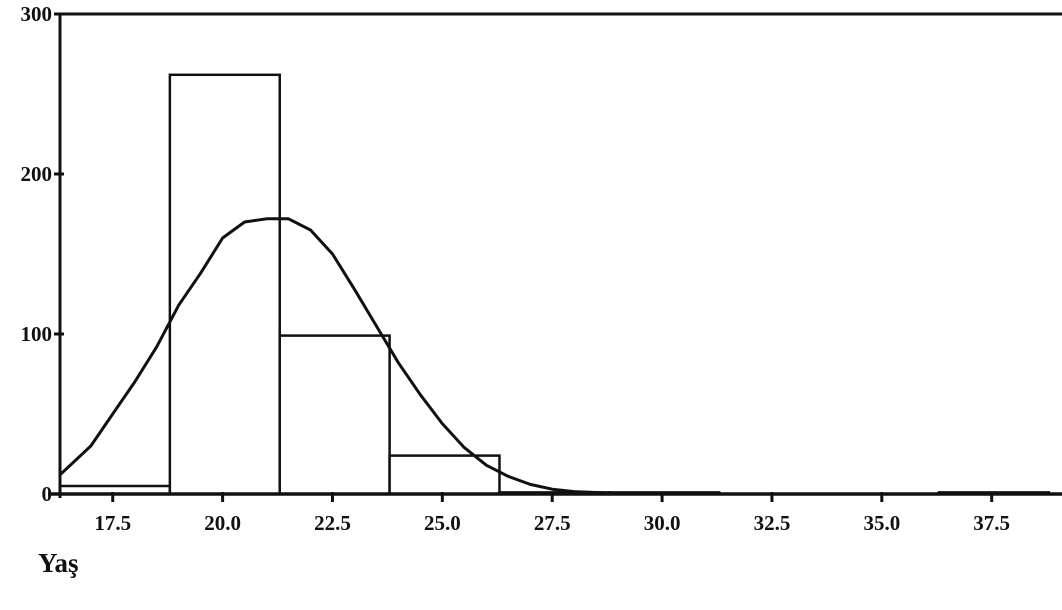  Describe the element at coordinates (332, 523) in the screenshot. I see `x-tick-label: 22.5` at that location.